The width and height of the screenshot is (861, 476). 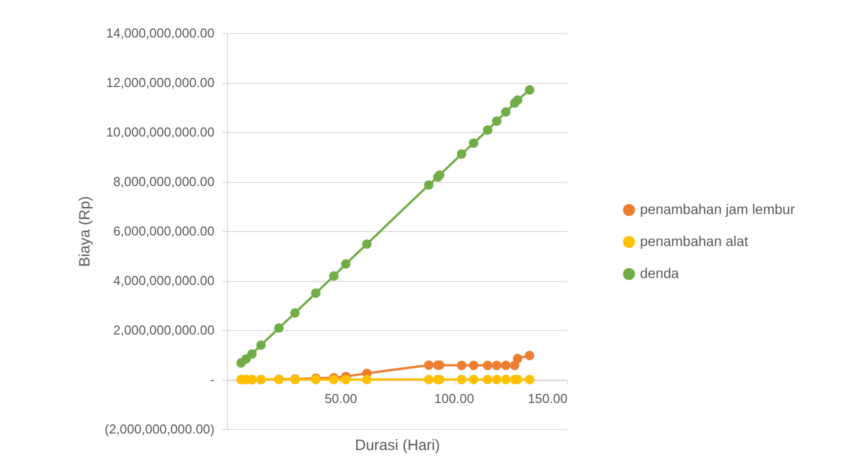 I want to click on y-tick-label: 14,000,000,000.00, so click(x=160, y=33).